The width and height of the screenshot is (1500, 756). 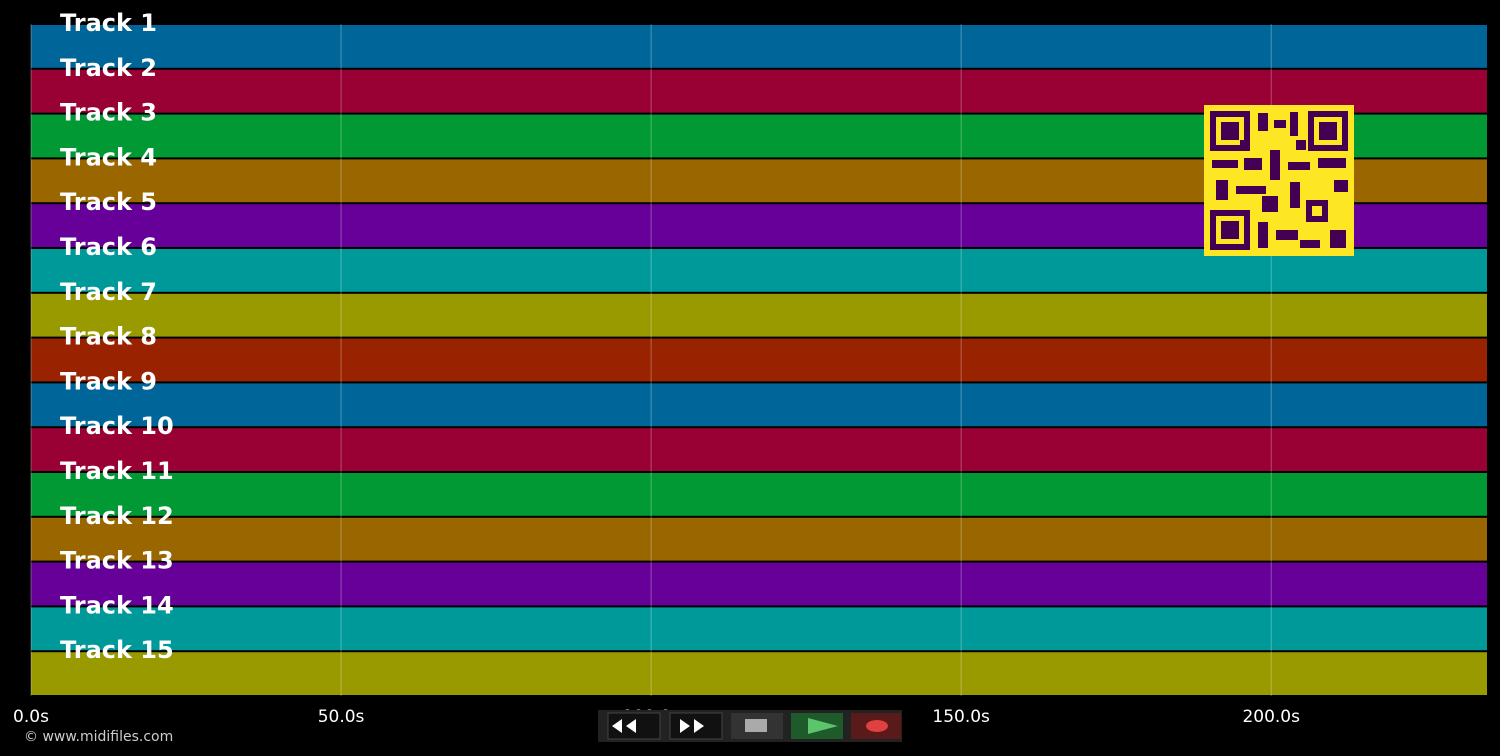 I want to click on track-label: Track 2, so click(x=108, y=68).